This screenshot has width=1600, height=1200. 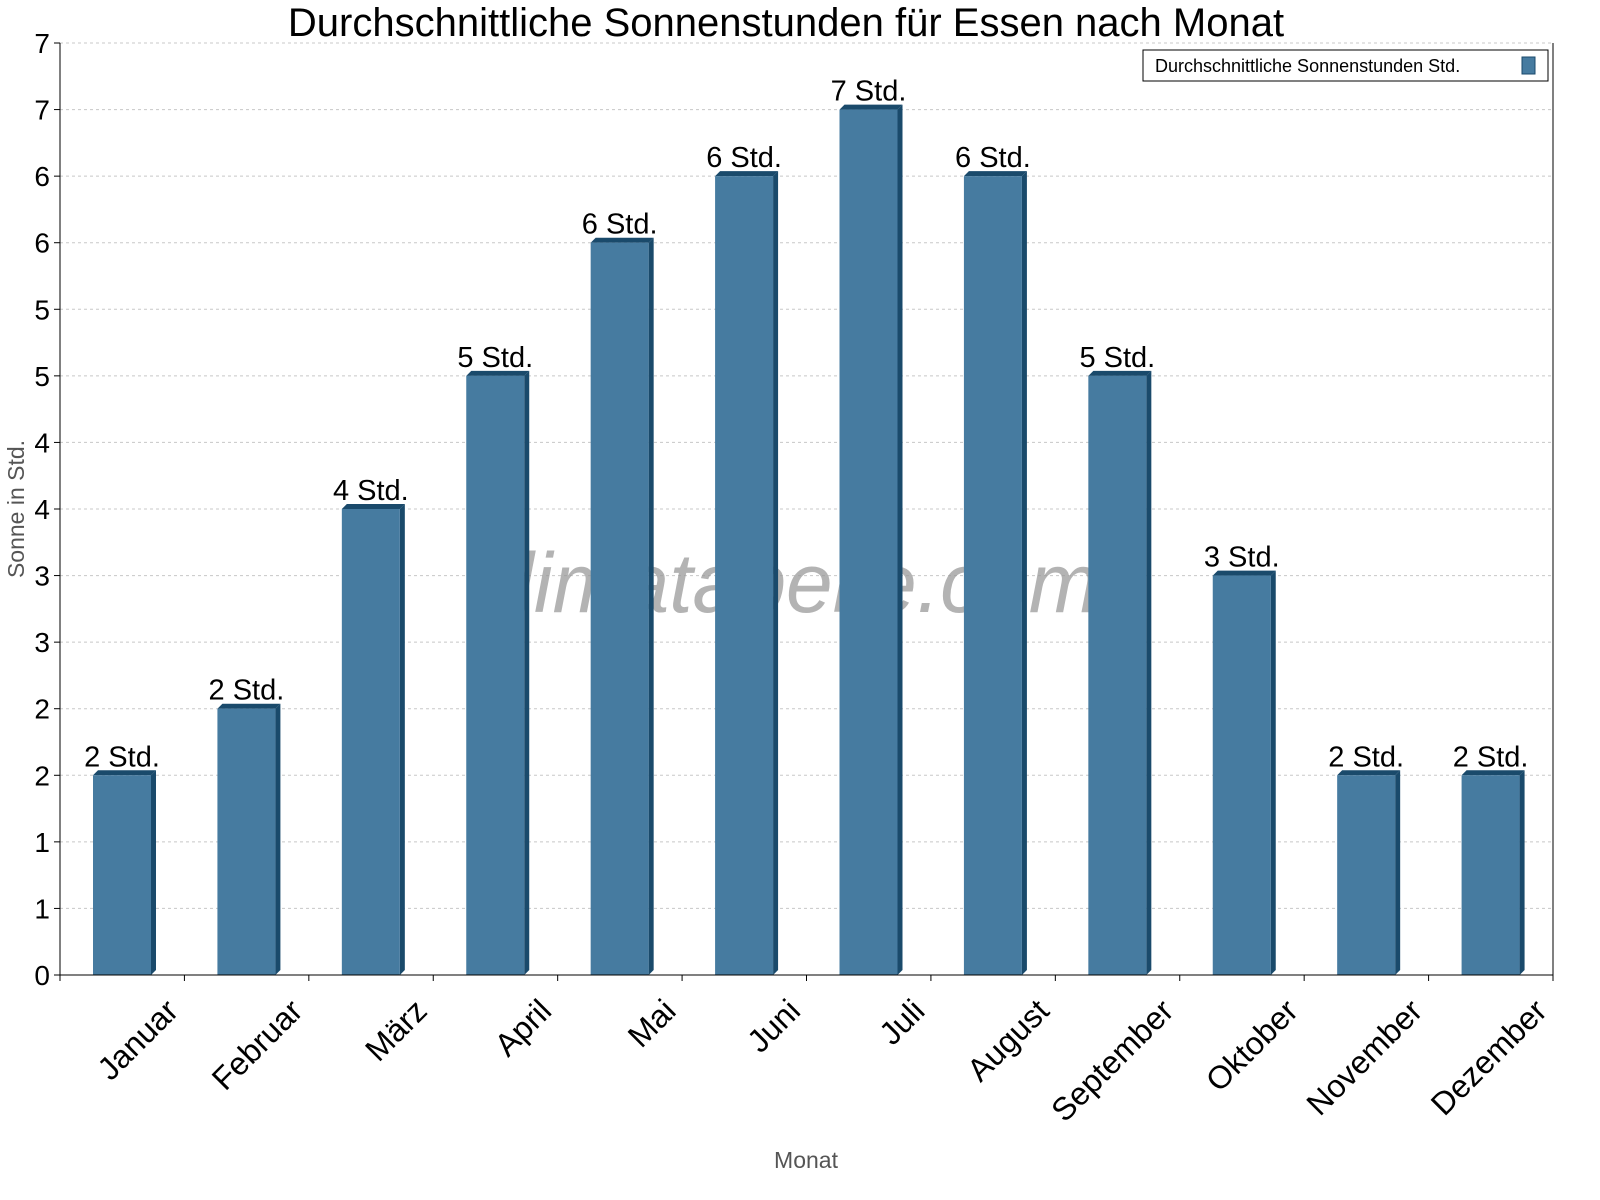 I want to click on x-tick-label: November, so click(x=1364, y=1057).